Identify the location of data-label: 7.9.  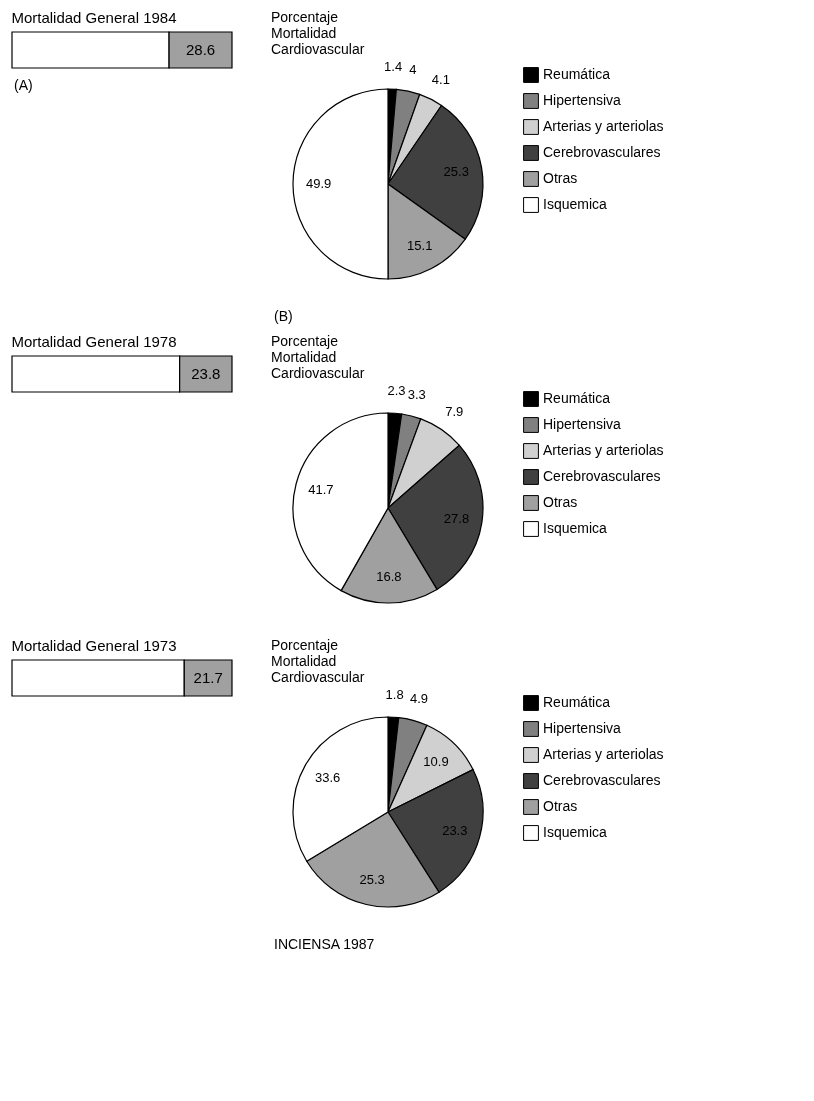
(454, 411).